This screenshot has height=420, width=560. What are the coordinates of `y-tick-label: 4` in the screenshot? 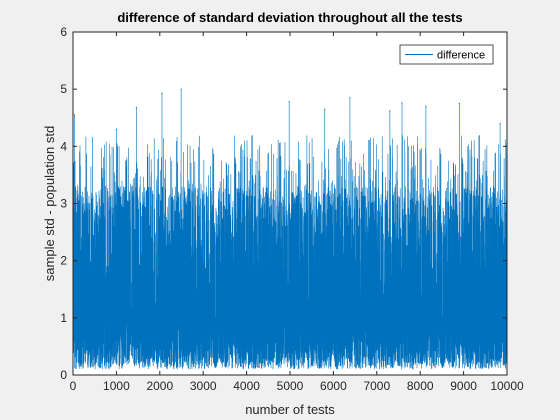 It's located at (63, 146).